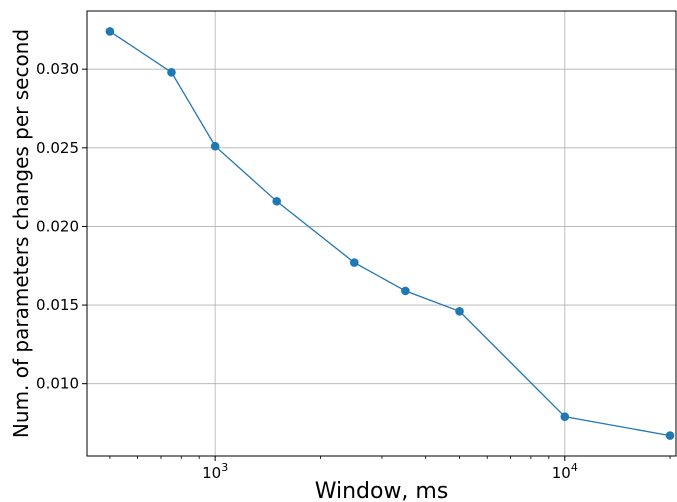 The width and height of the screenshot is (677, 502). What do you see at coordinates (382, 490) in the screenshot?
I see `x-axis-label: Window, ms` at bounding box center [382, 490].